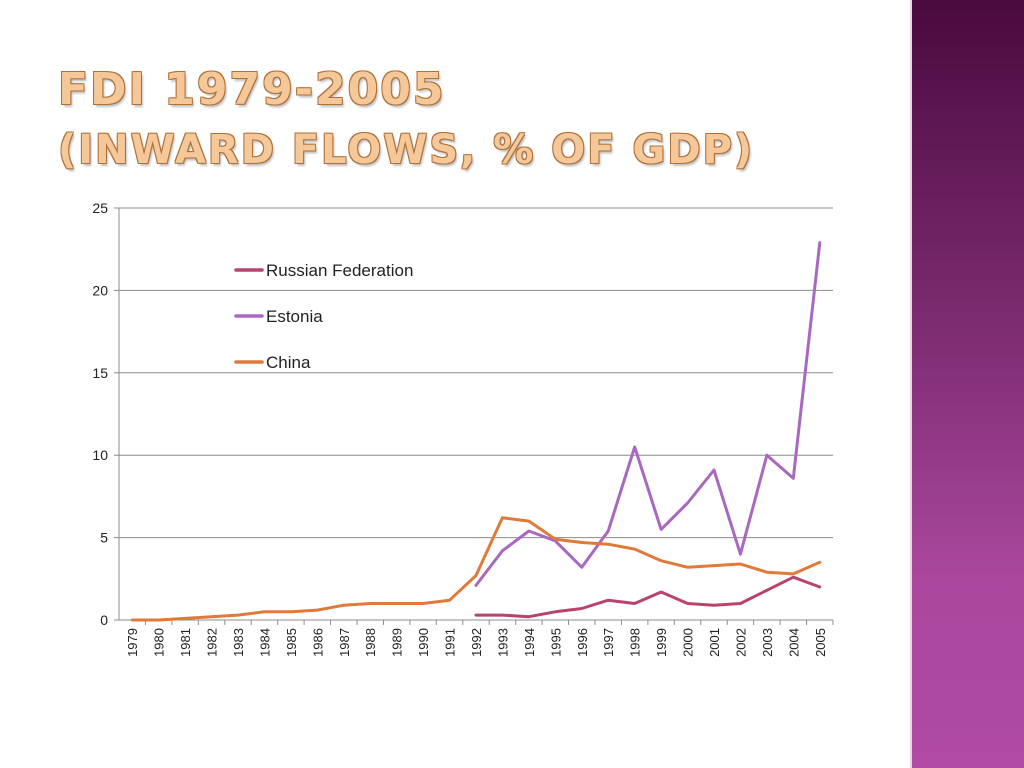 The image size is (1024, 768). I want to click on sidebar-edge, so click(911, 384).